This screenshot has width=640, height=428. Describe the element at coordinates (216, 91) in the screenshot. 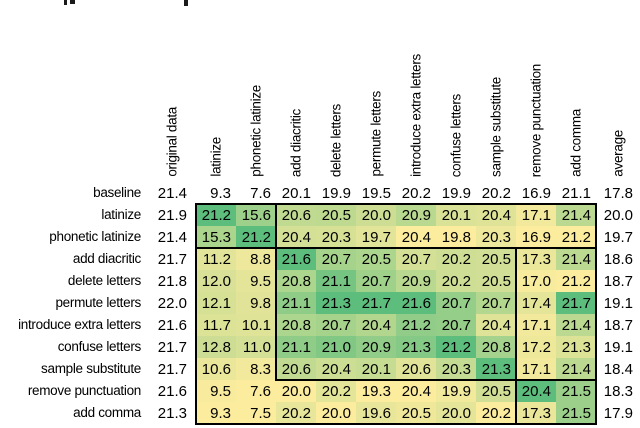

I see `column-header-cell: latinize` at that location.